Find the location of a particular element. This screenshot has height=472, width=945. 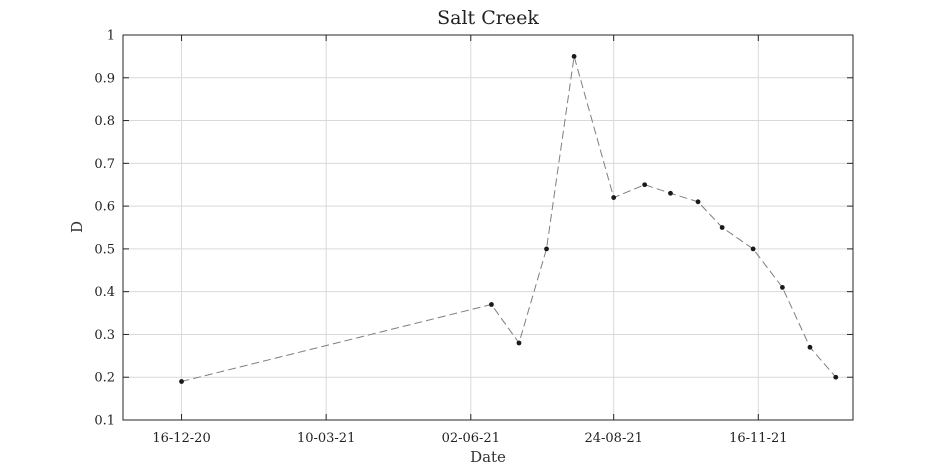

y-tick-label: 0.4 is located at coordinates (104, 292).